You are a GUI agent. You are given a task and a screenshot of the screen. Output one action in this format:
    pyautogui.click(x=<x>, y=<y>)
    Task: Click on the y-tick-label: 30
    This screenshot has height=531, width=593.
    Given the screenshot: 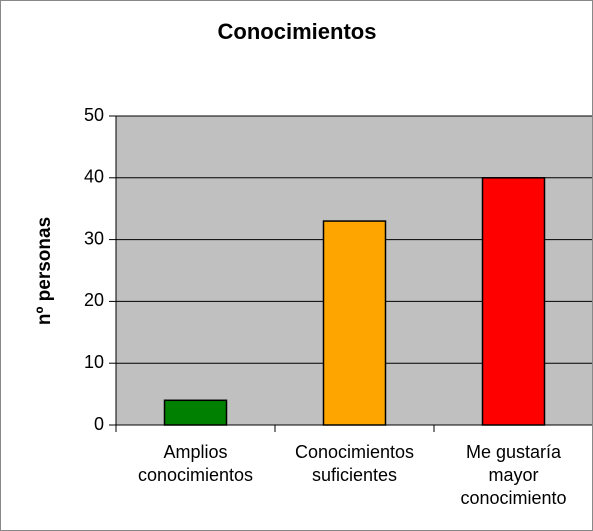 What is the action you would take?
    pyautogui.click(x=94, y=238)
    